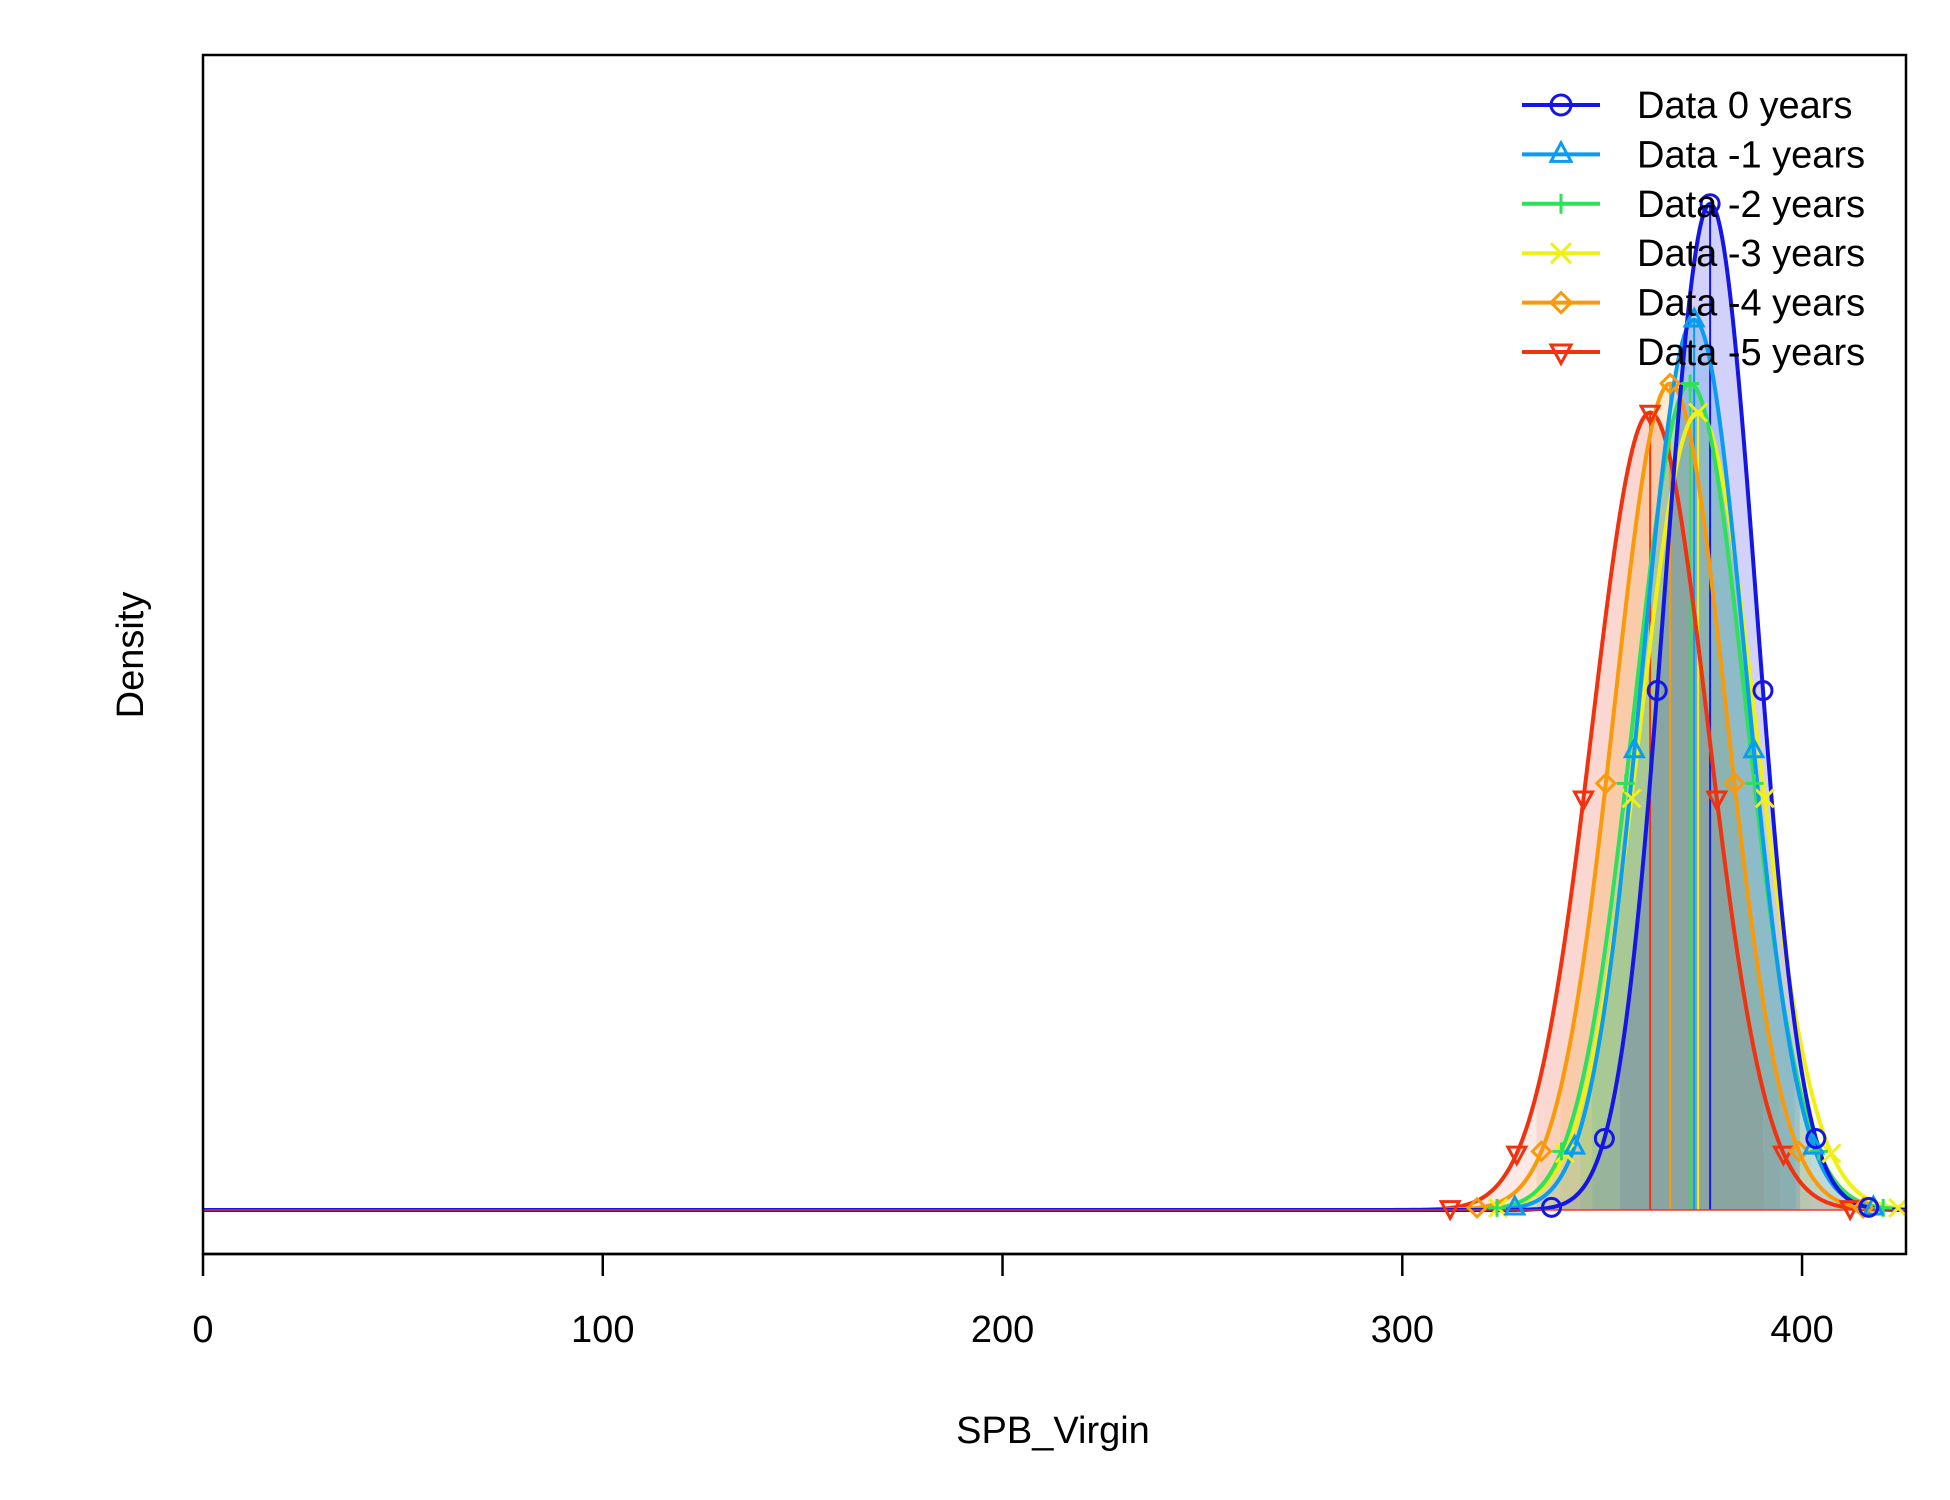 The image size is (1950, 1500). Describe the element at coordinates (1751, 304) in the screenshot. I see `legend-label: Data -4 years` at that location.